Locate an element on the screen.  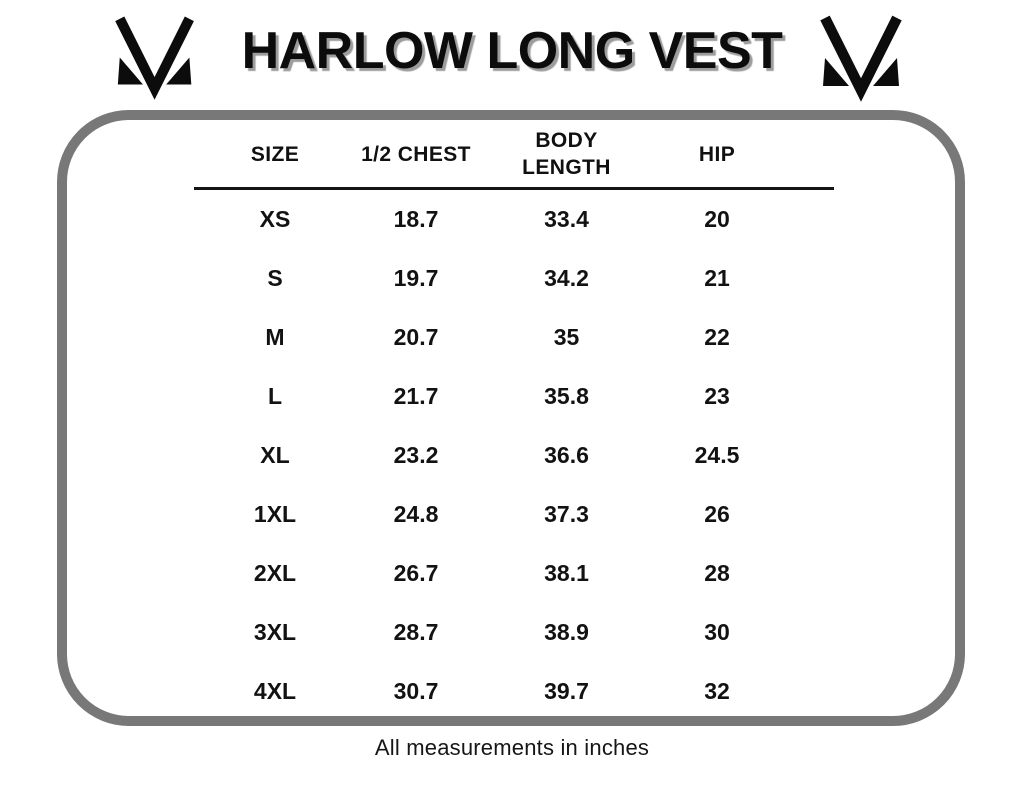
table-row-4xl: 4XL 30.7 39.7 32 is located at coordinates (514, 691).